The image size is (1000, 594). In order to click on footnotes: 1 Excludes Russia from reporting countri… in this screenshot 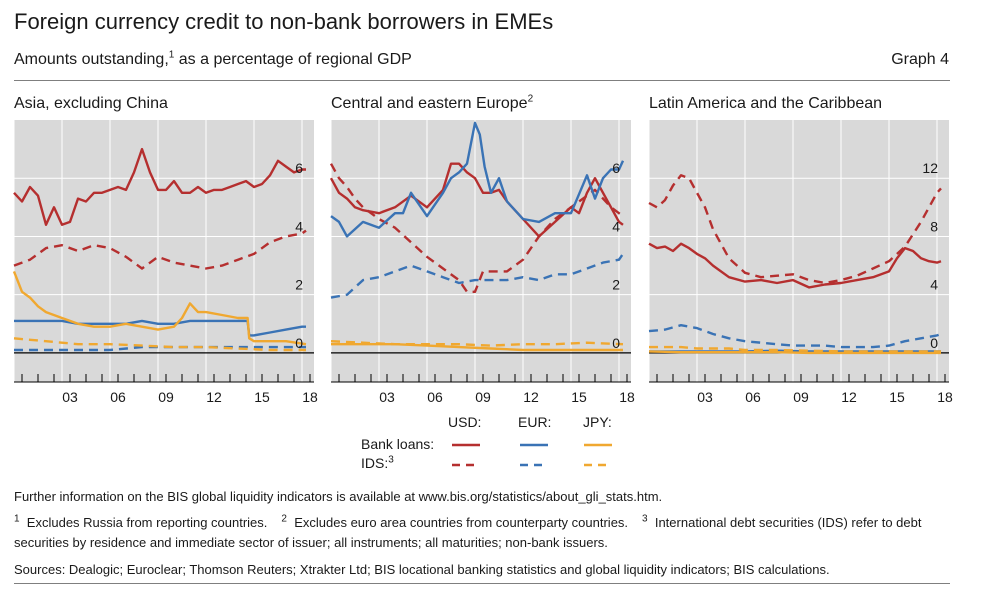, I will do `click(484, 533)`.